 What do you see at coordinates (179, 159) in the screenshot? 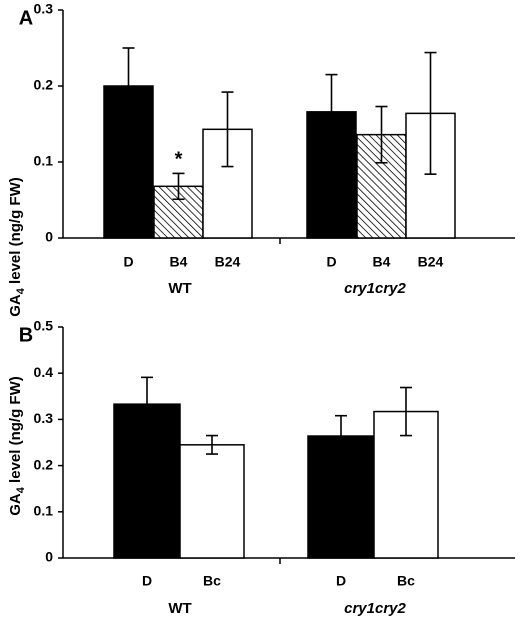
I see `significance-annotation: *` at bounding box center [179, 159].